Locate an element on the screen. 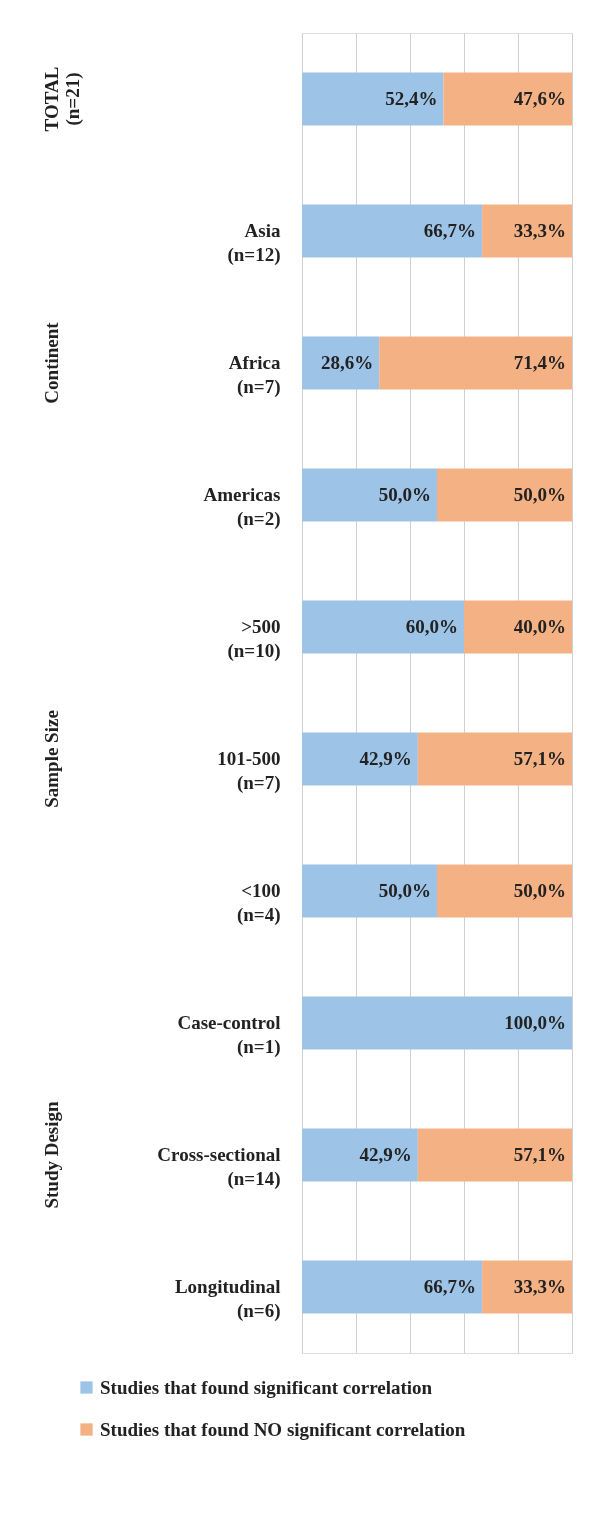 The height and width of the screenshot is (1513, 597). legend-label: Studies that found significant correlation is located at coordinates (266, 1387).